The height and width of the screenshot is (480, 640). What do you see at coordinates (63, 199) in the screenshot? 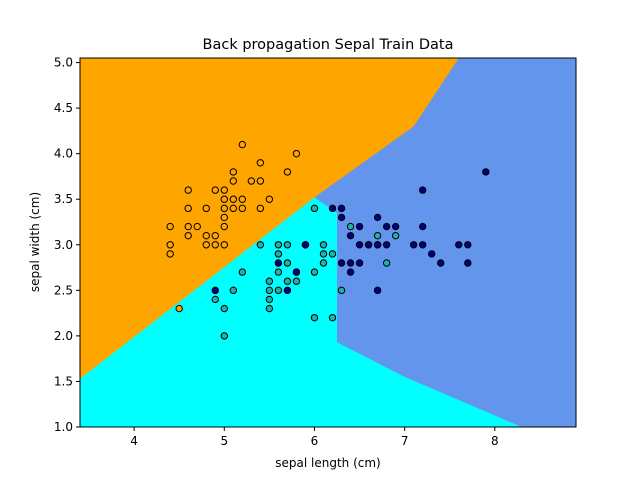
I see `y-tick-label: 3.5` at bounding box center [63, 199].